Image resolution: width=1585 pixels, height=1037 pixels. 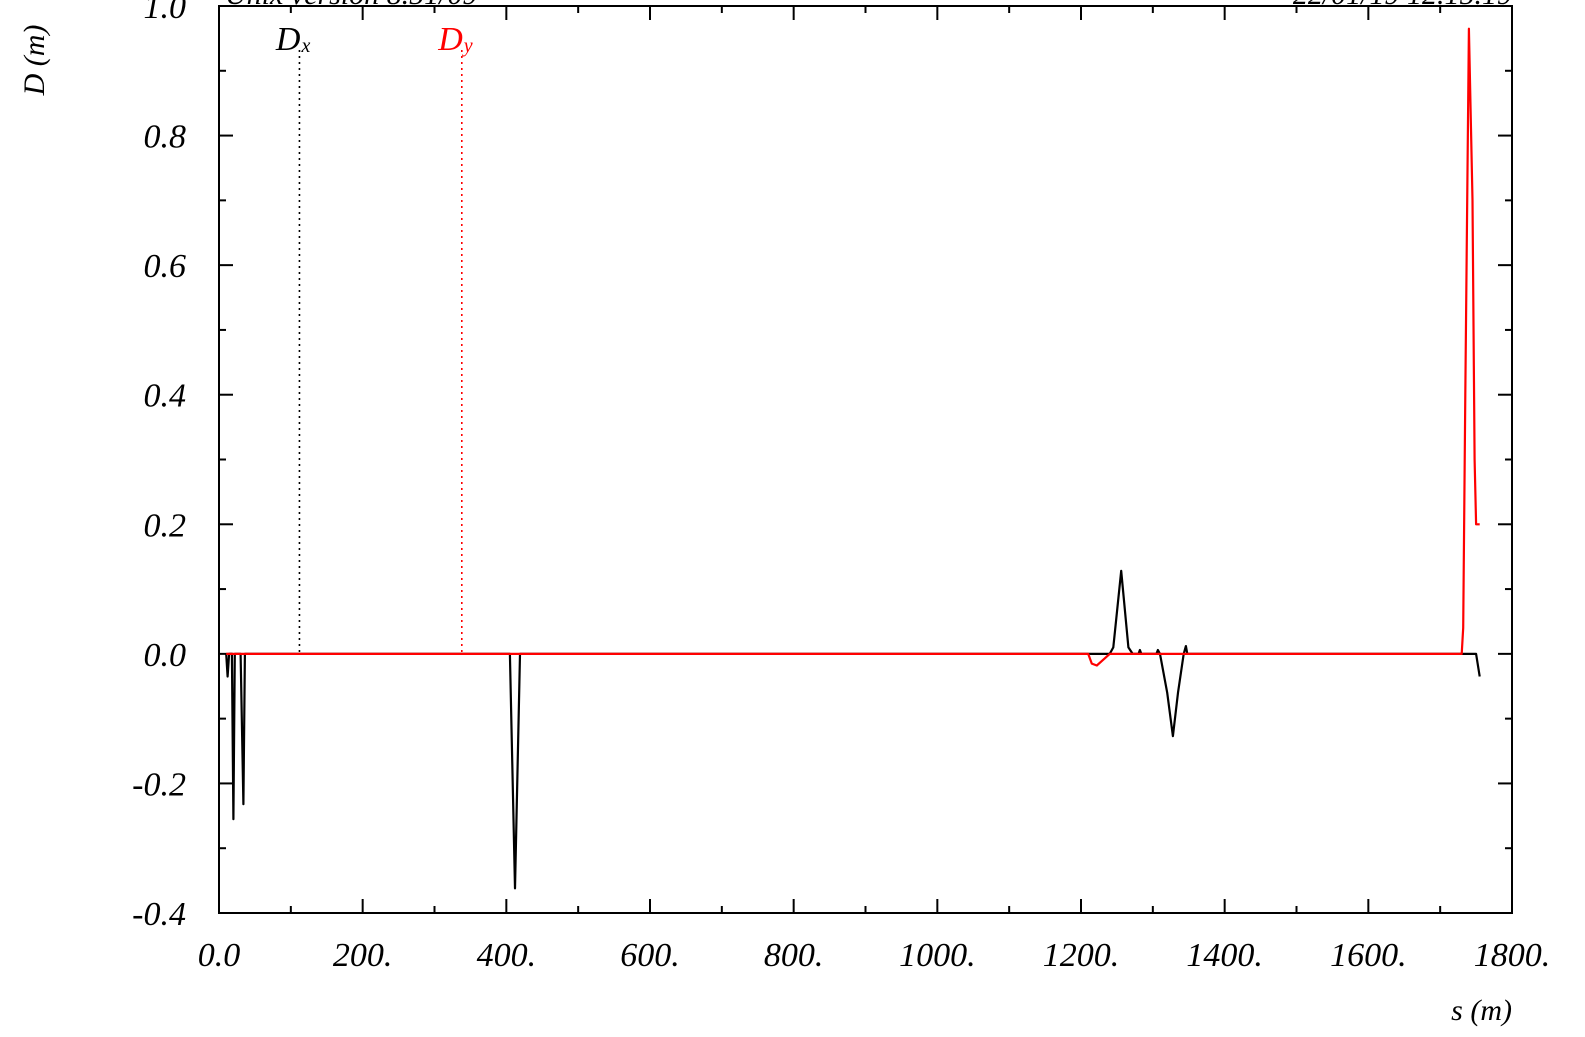 I want to click on x-tick-label: 1800., so click(x=1512, y=955).